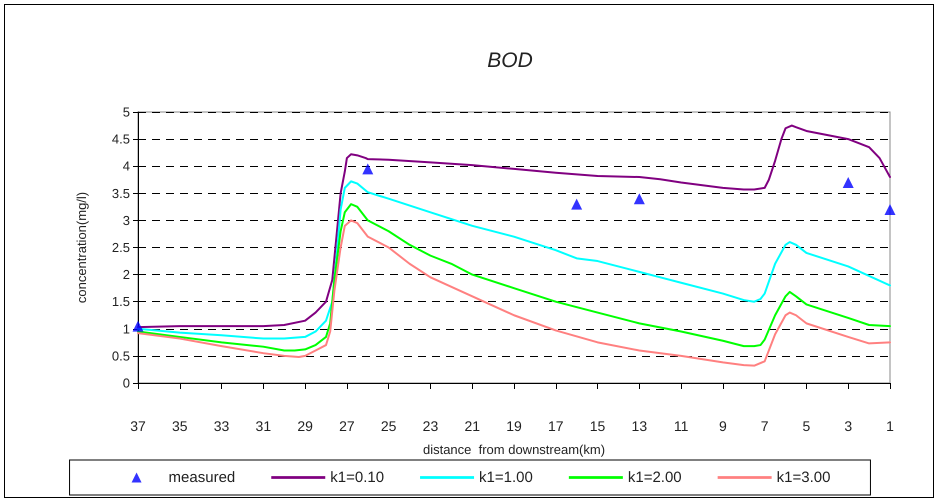 This screenshot has width=940, height=504. What do you see at coordinates (126, 328) in the screenshot?
I see `y-tick-label: 1` at bounding box center [126, 328].